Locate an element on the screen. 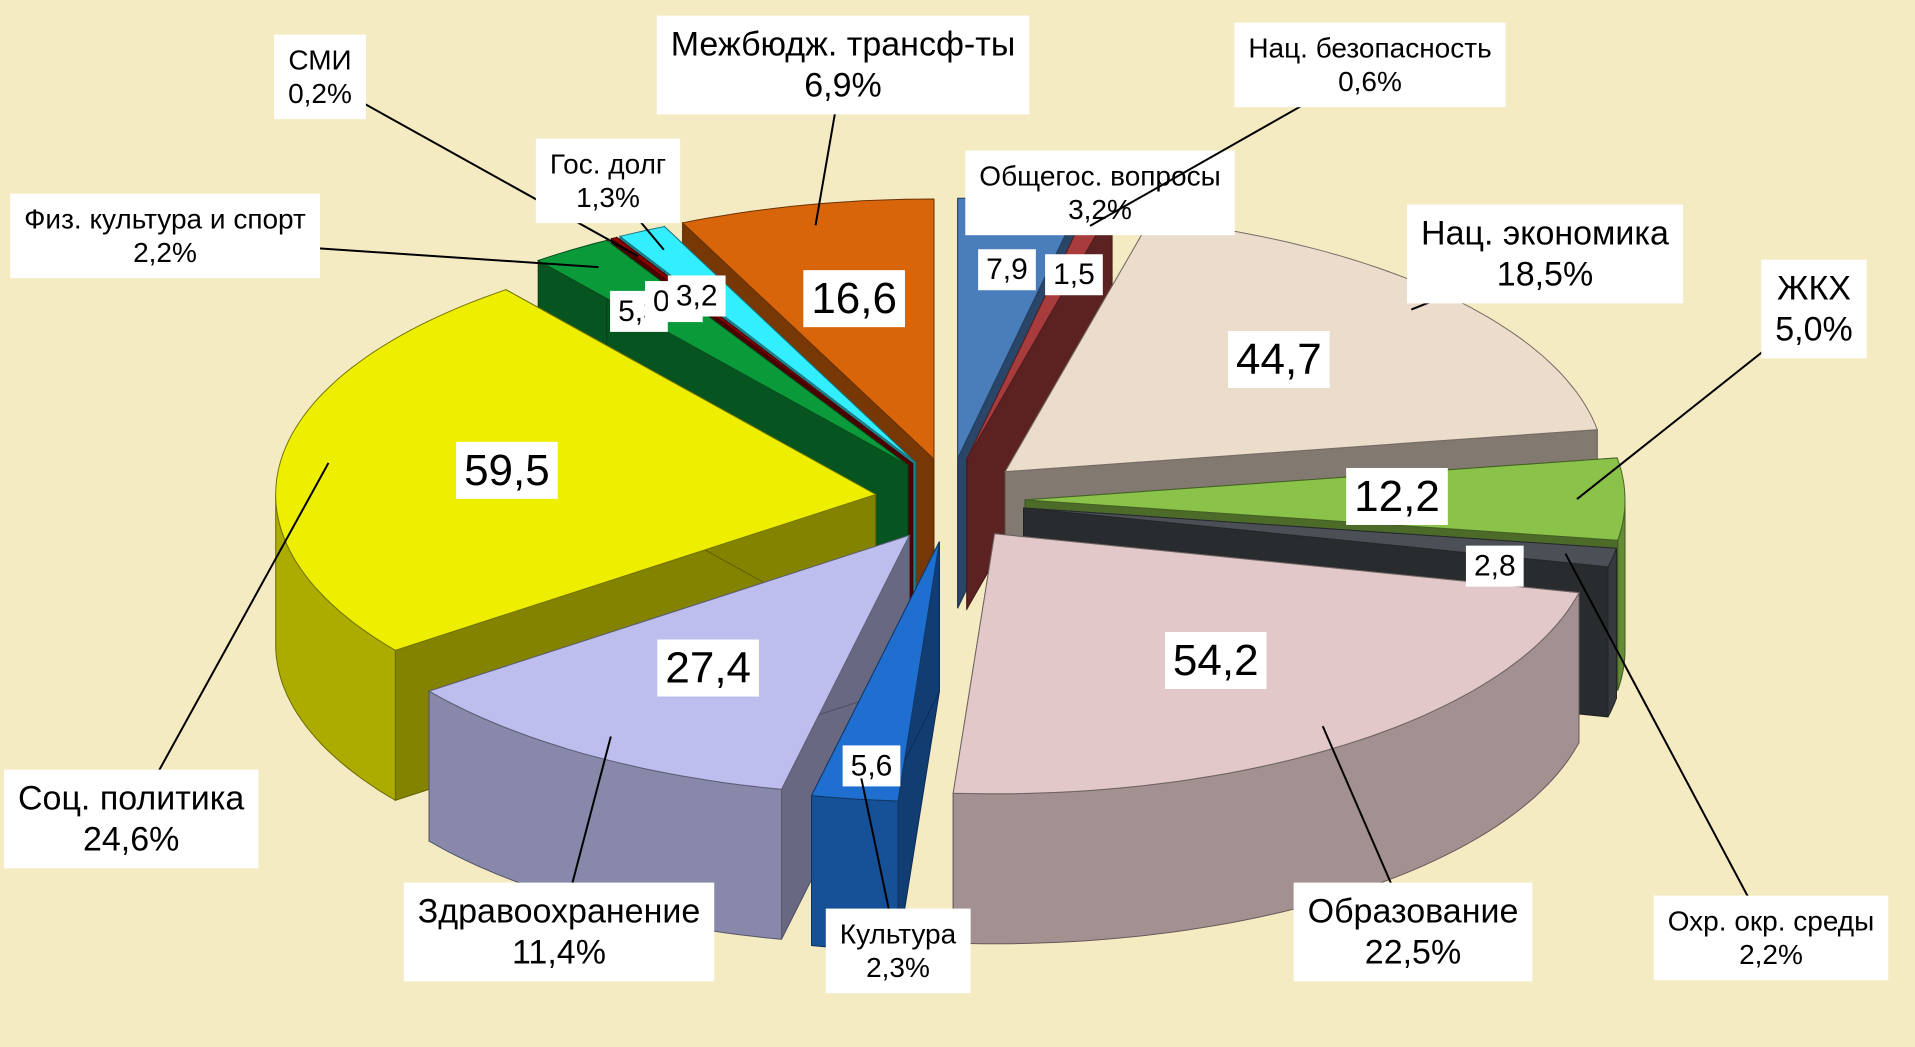 The image size is (1915, 1047). value-label: 1,5 is located at coordinates (1074, 274).